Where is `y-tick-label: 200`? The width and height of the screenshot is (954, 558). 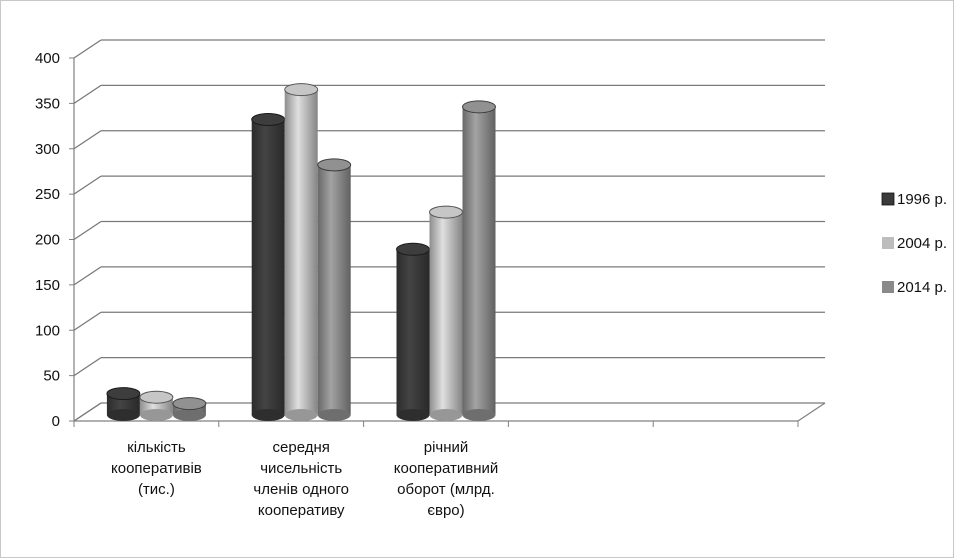 y-tick-label: 200 is located at coordinates (47, 240).